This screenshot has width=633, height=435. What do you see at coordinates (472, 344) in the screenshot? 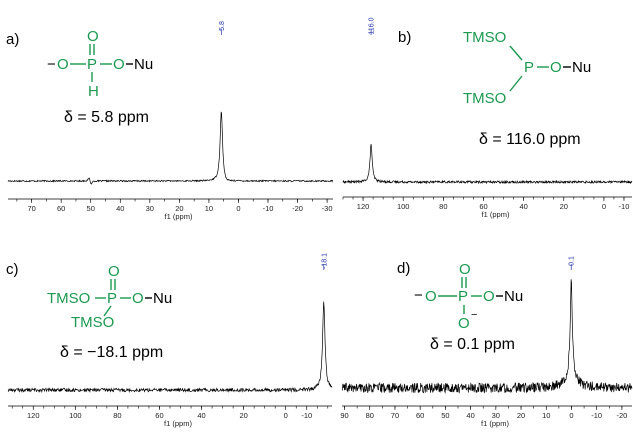
I see `panel-d-shift: δ = 0.1 ppm` at bounding box center [472, 344].